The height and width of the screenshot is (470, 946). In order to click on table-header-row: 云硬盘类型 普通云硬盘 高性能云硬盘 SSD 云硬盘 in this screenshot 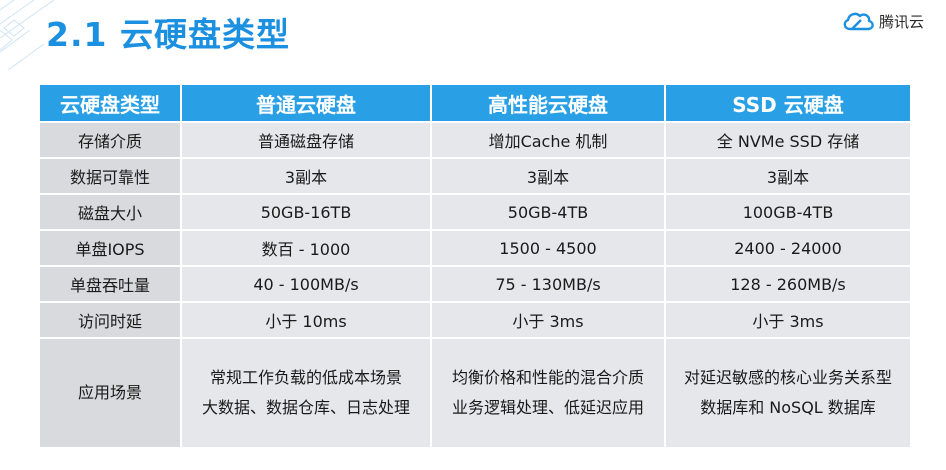, I will do `click(475, 103)`.